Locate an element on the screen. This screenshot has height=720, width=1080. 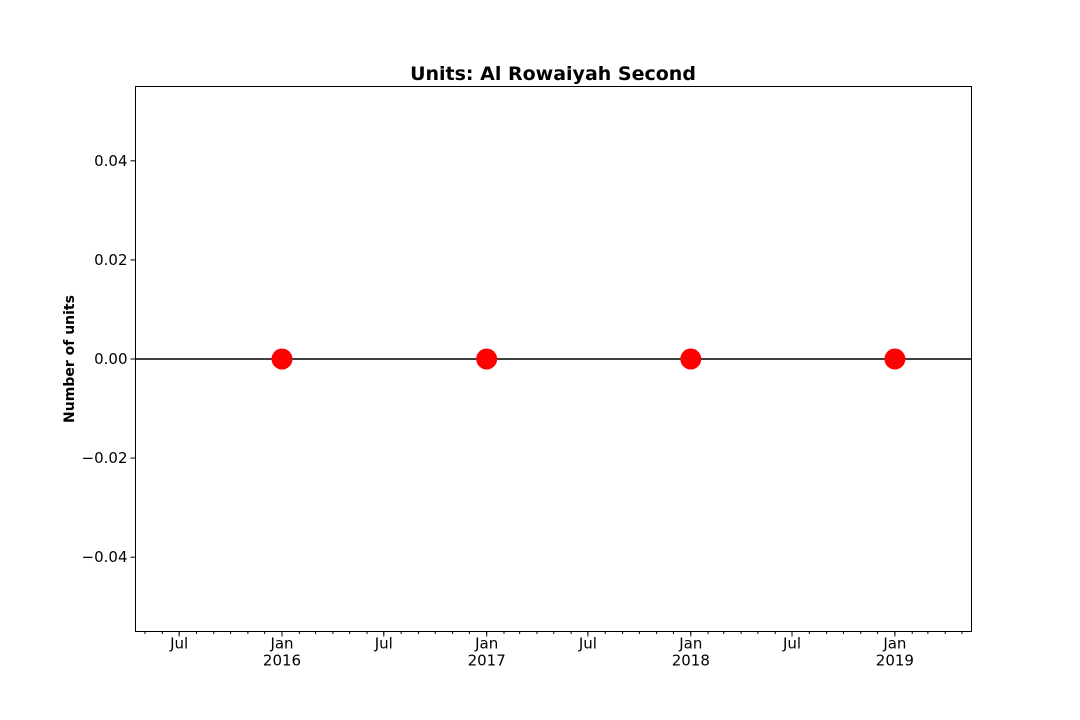
x-tick-year-label: 2017 is located at coordinates (487, 661).